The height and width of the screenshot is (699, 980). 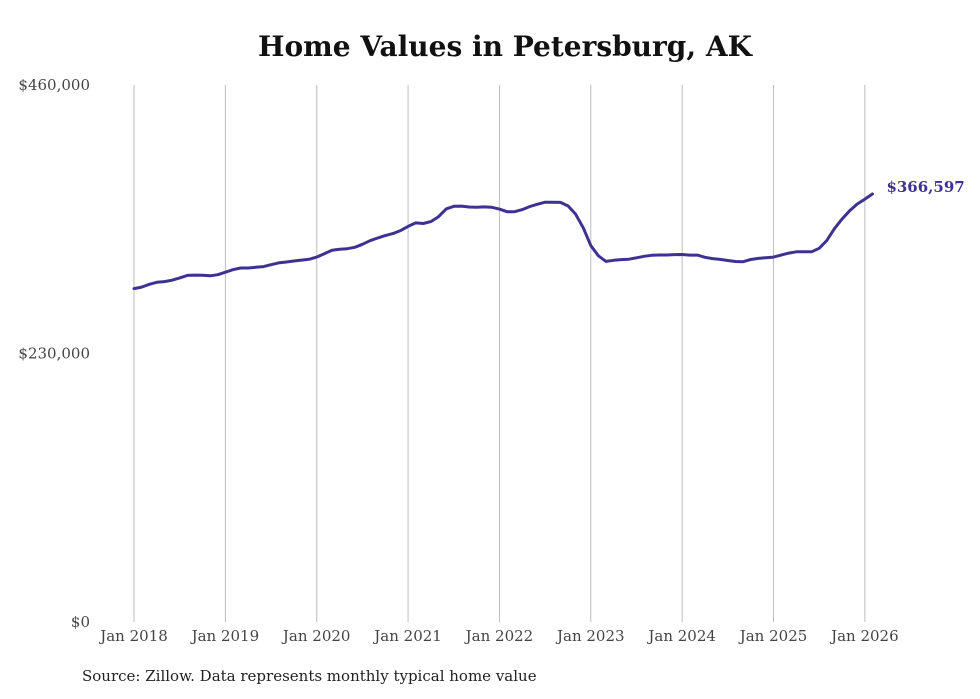 What do you see at coordinates (505, 46) in the screenshot?
I see `chart-title: Home Values in Petersburg, AK` at bounding box center [505, 46].